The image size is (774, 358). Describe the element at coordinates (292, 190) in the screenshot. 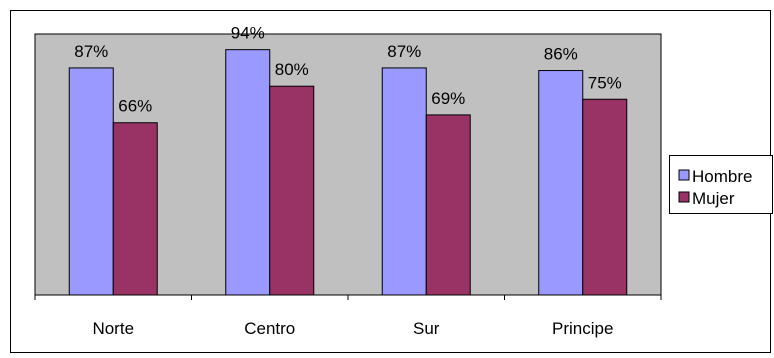

I see `bar-mujer-centro` at that location.